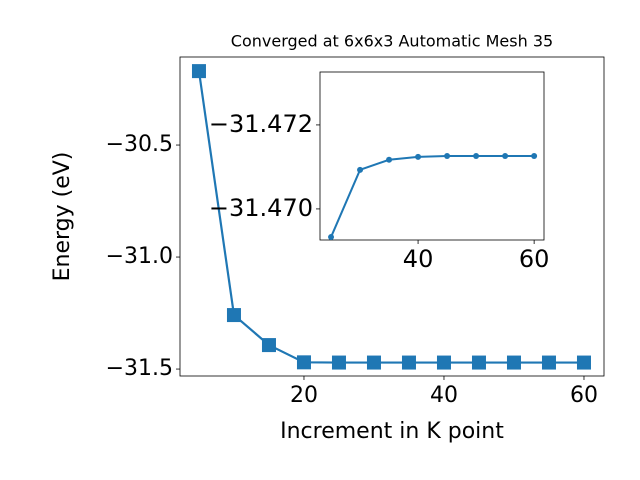  I want to click on y-tick-label: −30.5, so click(139, 144).